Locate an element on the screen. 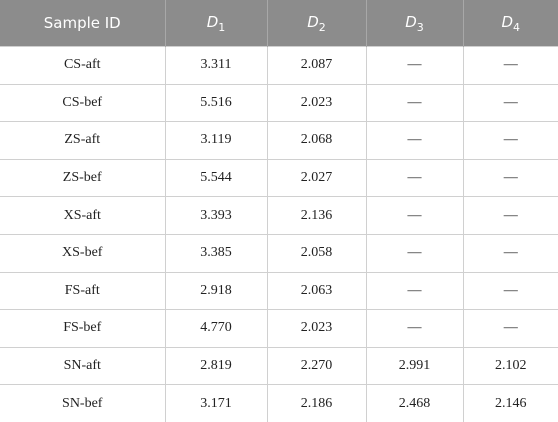 This screenshot has height=422, width=558. table-row: FS-aft 2.918 2.063— — is located at coordinates (279, 291).